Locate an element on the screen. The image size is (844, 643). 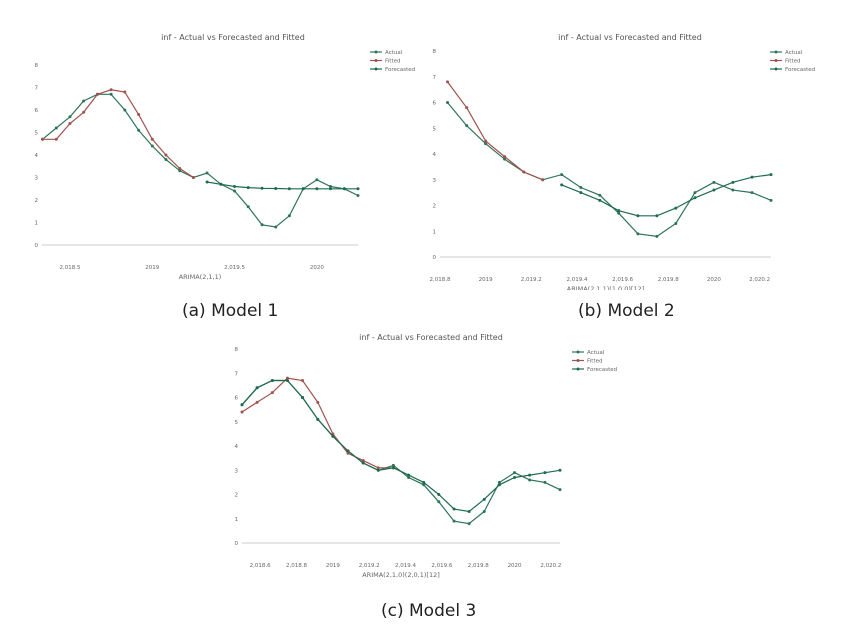
x-axis-label: ARIMA(2,1,1) is located at coordinates (200, 277).